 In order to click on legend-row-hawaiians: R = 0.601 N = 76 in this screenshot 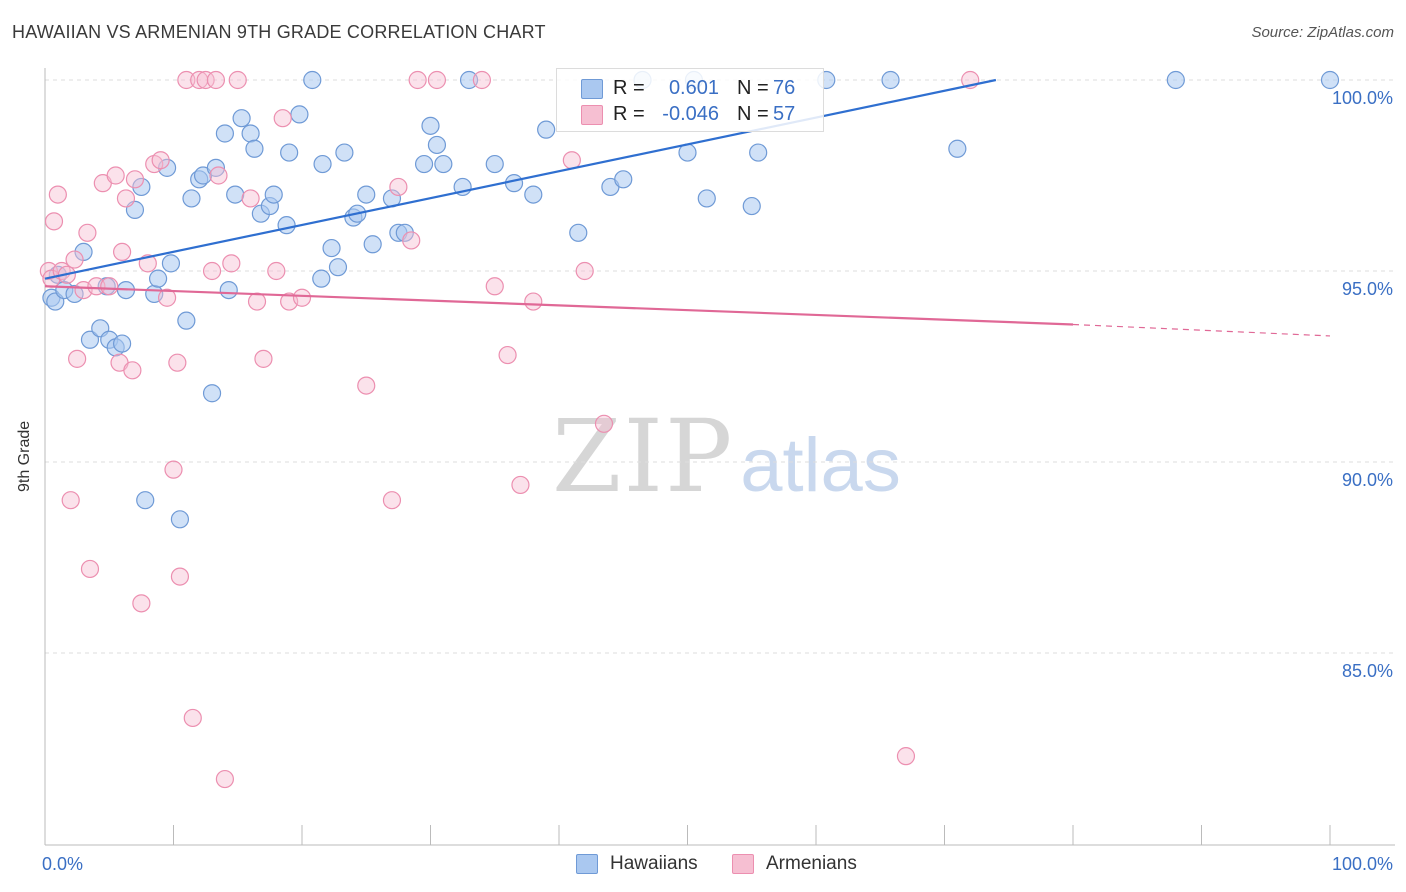, I will do `click(690, 89)`.